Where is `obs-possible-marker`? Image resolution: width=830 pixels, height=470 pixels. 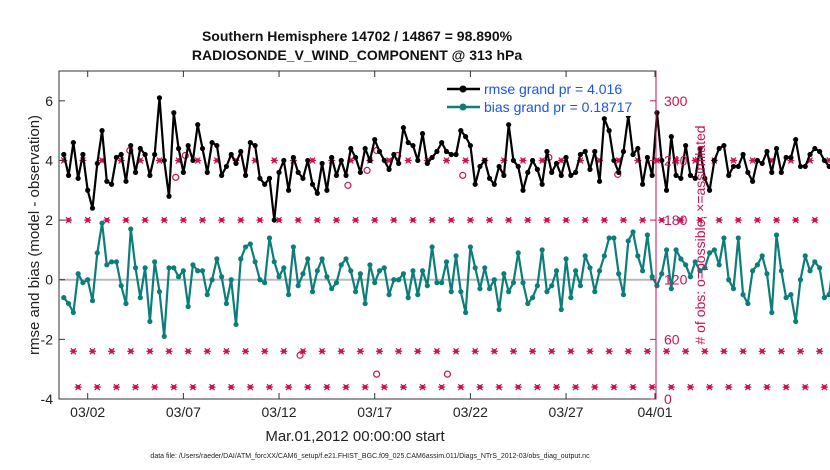
obs-possible-marker is located at coordinates (377, 374).